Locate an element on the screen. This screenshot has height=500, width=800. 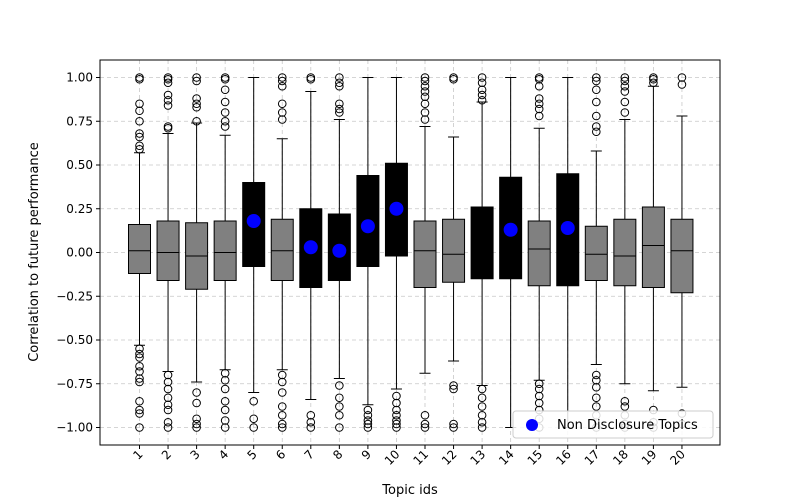
x-axis-title: Topic ids is located at coordinates (409, 490).